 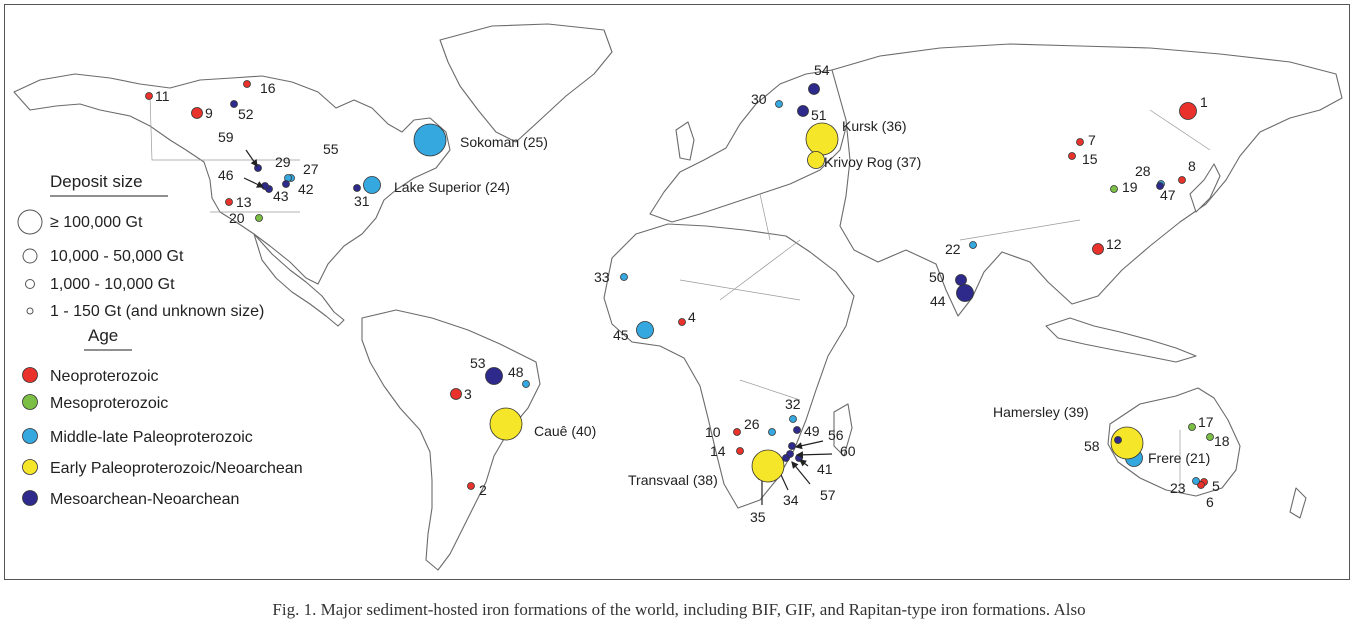 What do you see at coordinates (819, 115) in the screenshot?
I see `deposit-label-51: 51` at bounding box center [819, 115].